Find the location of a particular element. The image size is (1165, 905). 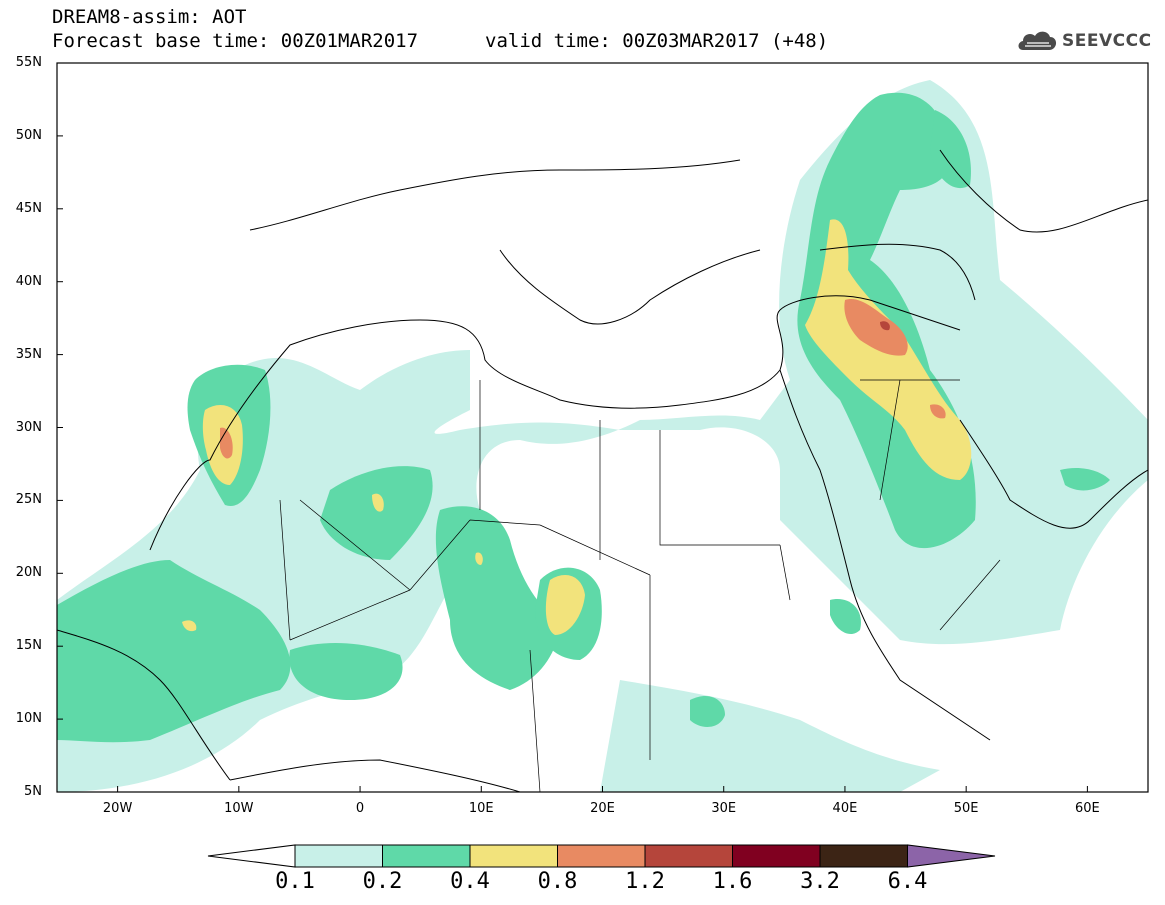

lat-label: 55N is located at coordinates (28, 62).